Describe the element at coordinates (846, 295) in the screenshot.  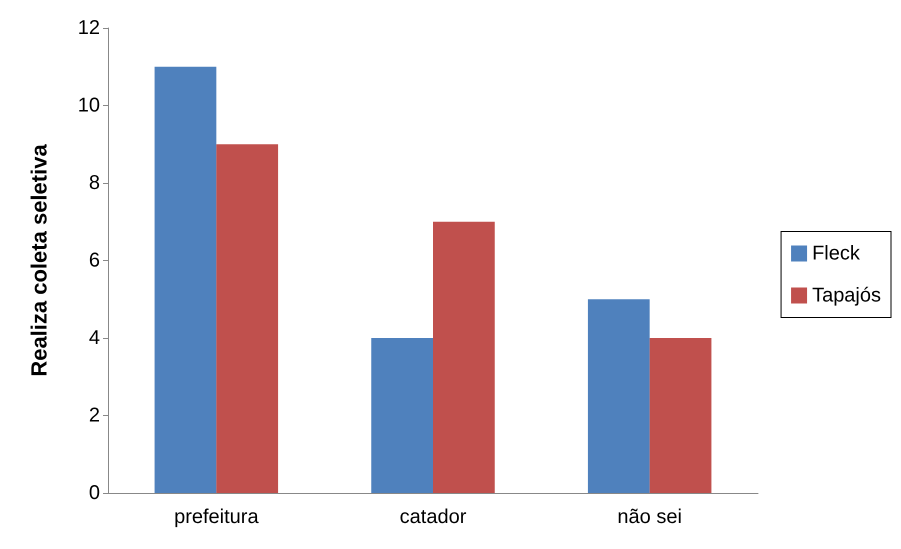
I see `legend-label: Tapajós` at that location.